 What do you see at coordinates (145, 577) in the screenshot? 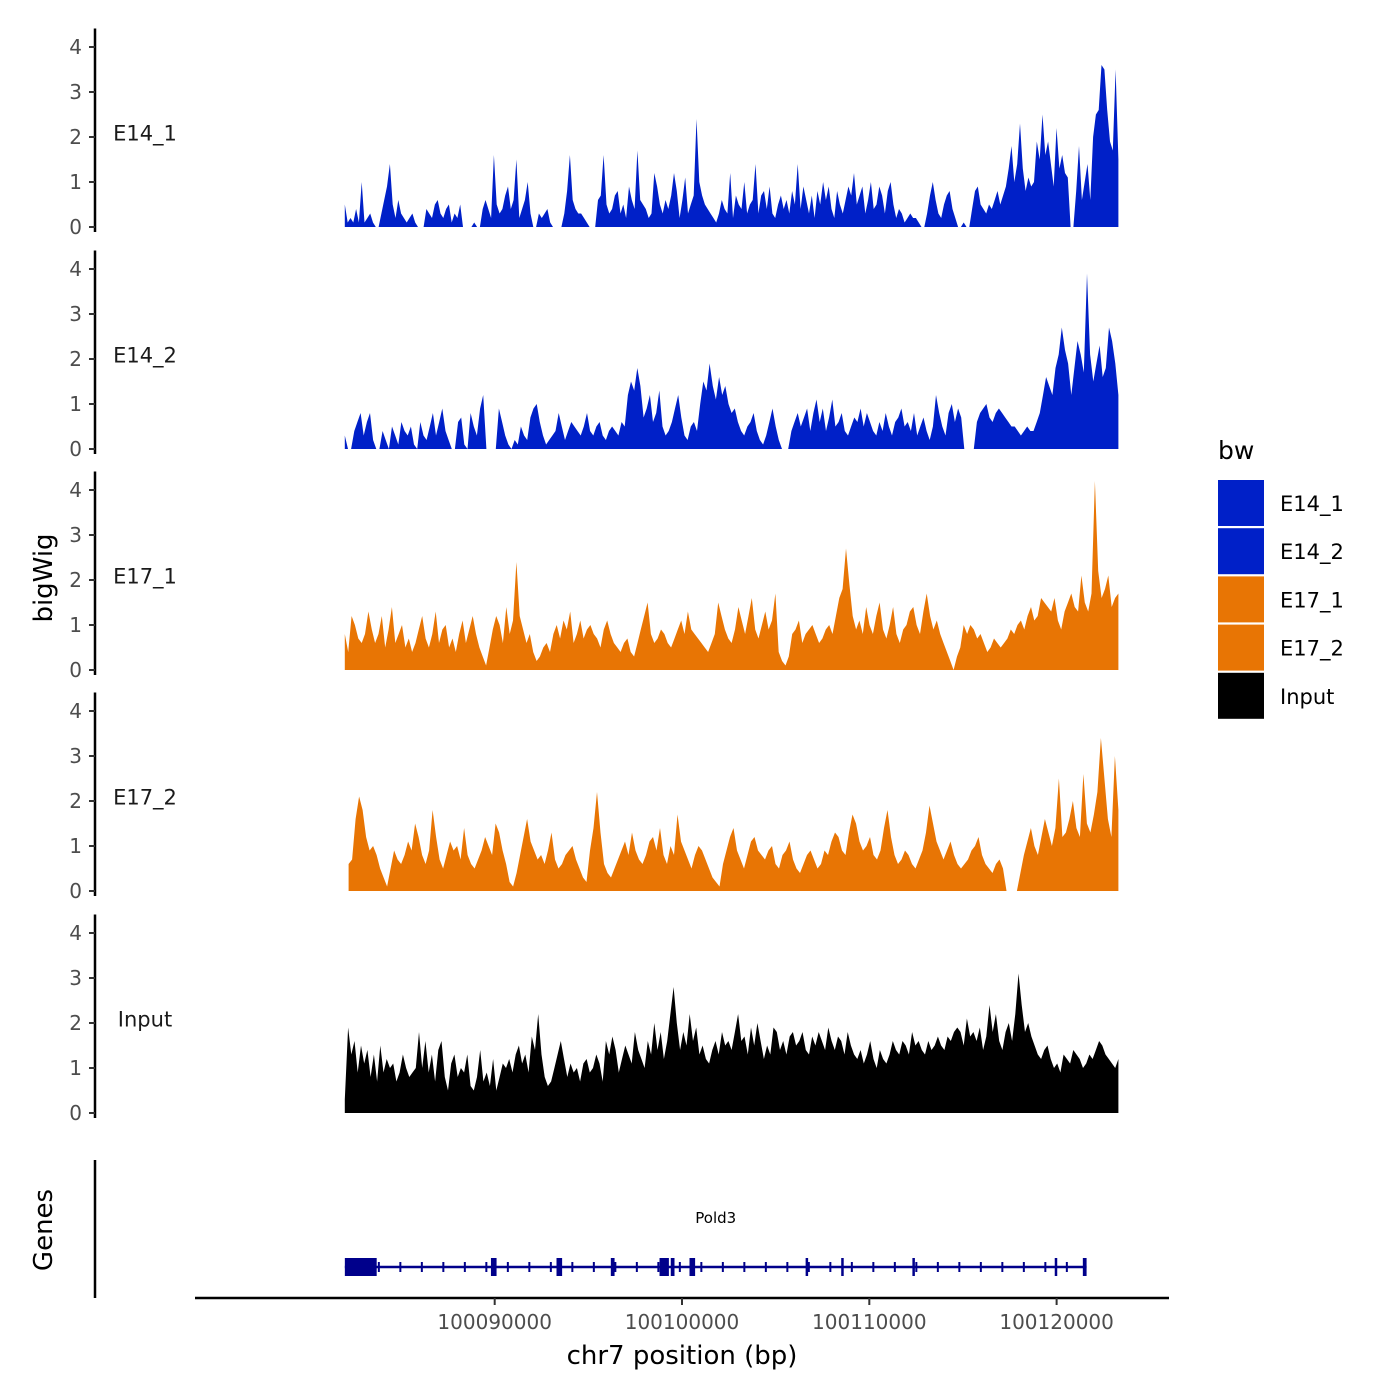
I see `track-label: E17_1` at bounding box center [145, 577].